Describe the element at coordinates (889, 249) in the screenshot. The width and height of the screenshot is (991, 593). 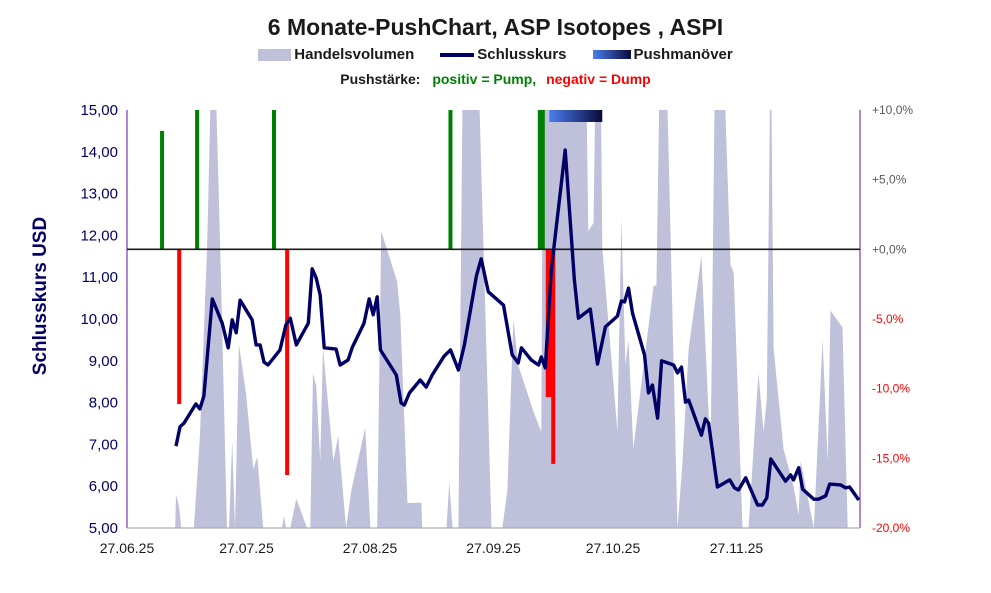
I see `y2-tick-label: +0,0%` at that location.